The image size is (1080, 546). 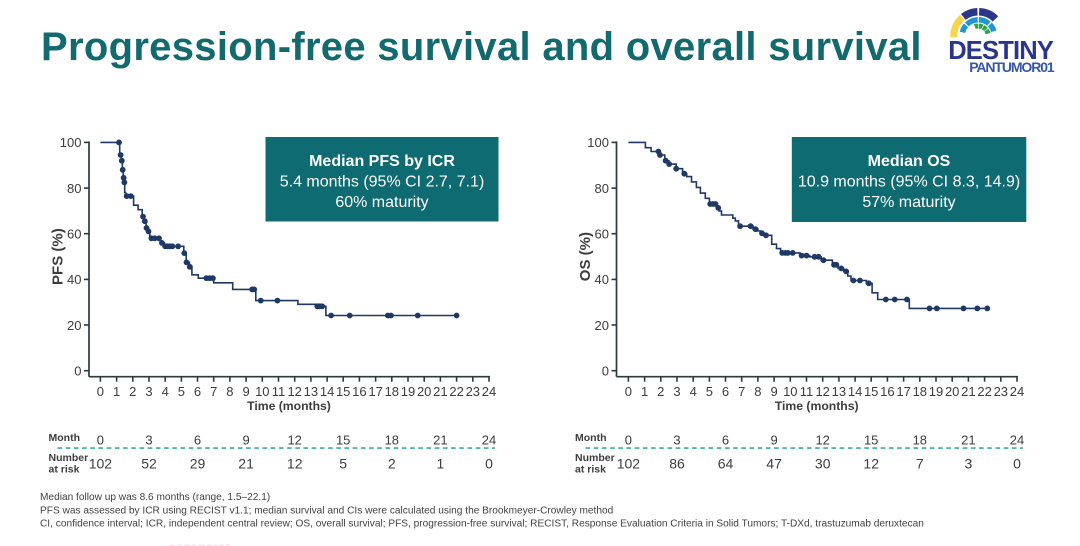 I want to click on svg-text: 30, so click(x=823, y=463).